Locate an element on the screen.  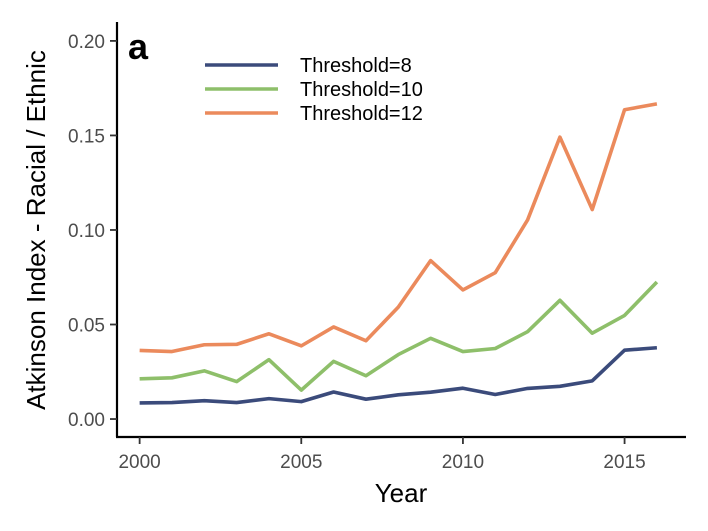
y-tick-label: 0.10 is located at coordinates (86, 231).